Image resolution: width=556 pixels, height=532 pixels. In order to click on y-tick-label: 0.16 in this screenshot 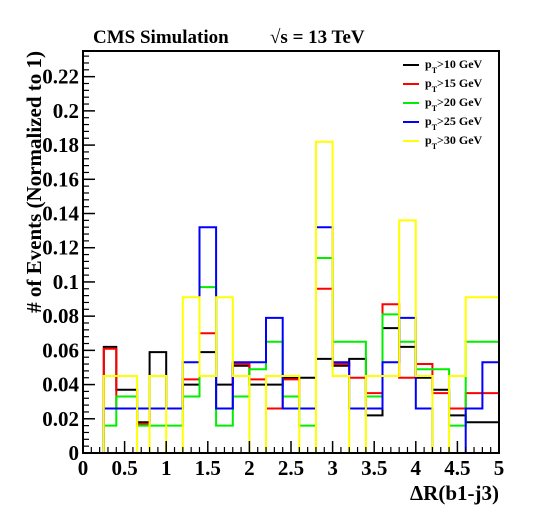, I will do `click(60, 179)`.